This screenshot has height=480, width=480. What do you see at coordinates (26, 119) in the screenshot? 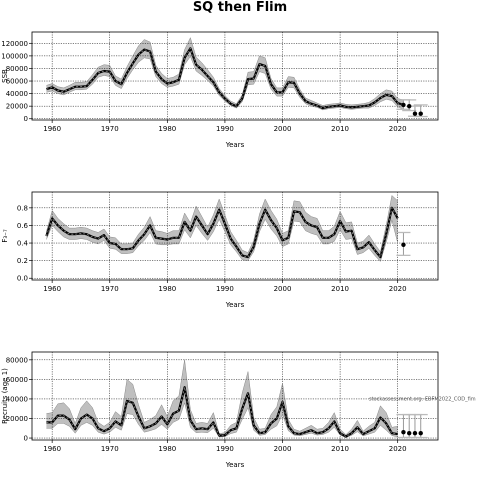
I see `ssb-ytick-label-0: 0` at bounding box center [26, 119].